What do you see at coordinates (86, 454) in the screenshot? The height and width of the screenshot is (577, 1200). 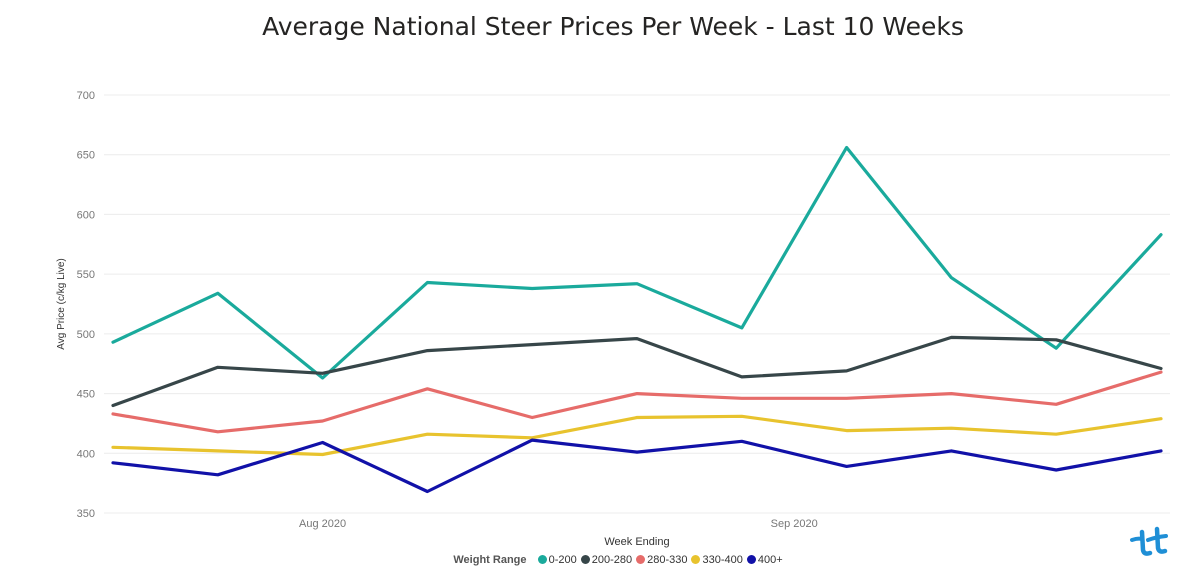 I see `y-tick-label: 400` at bounding box center [86, 454].